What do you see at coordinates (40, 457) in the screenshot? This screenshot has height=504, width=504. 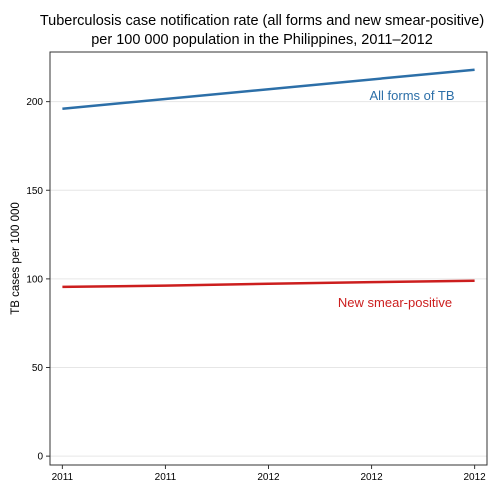 I see `y-tick-label: 0` at bounding box center [40, 457].